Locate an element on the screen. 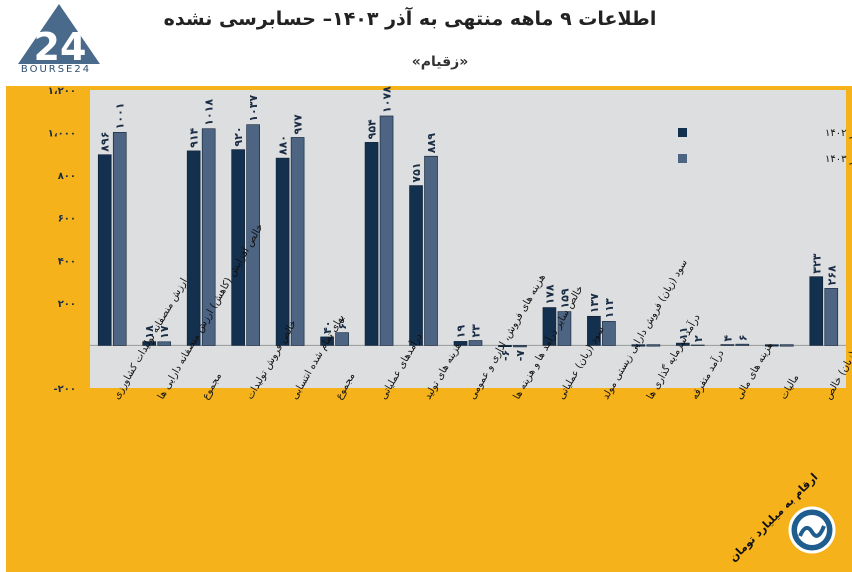 The image size is (852, 572). logo-text: BOURSE24 is located at coordinates (56, 69).